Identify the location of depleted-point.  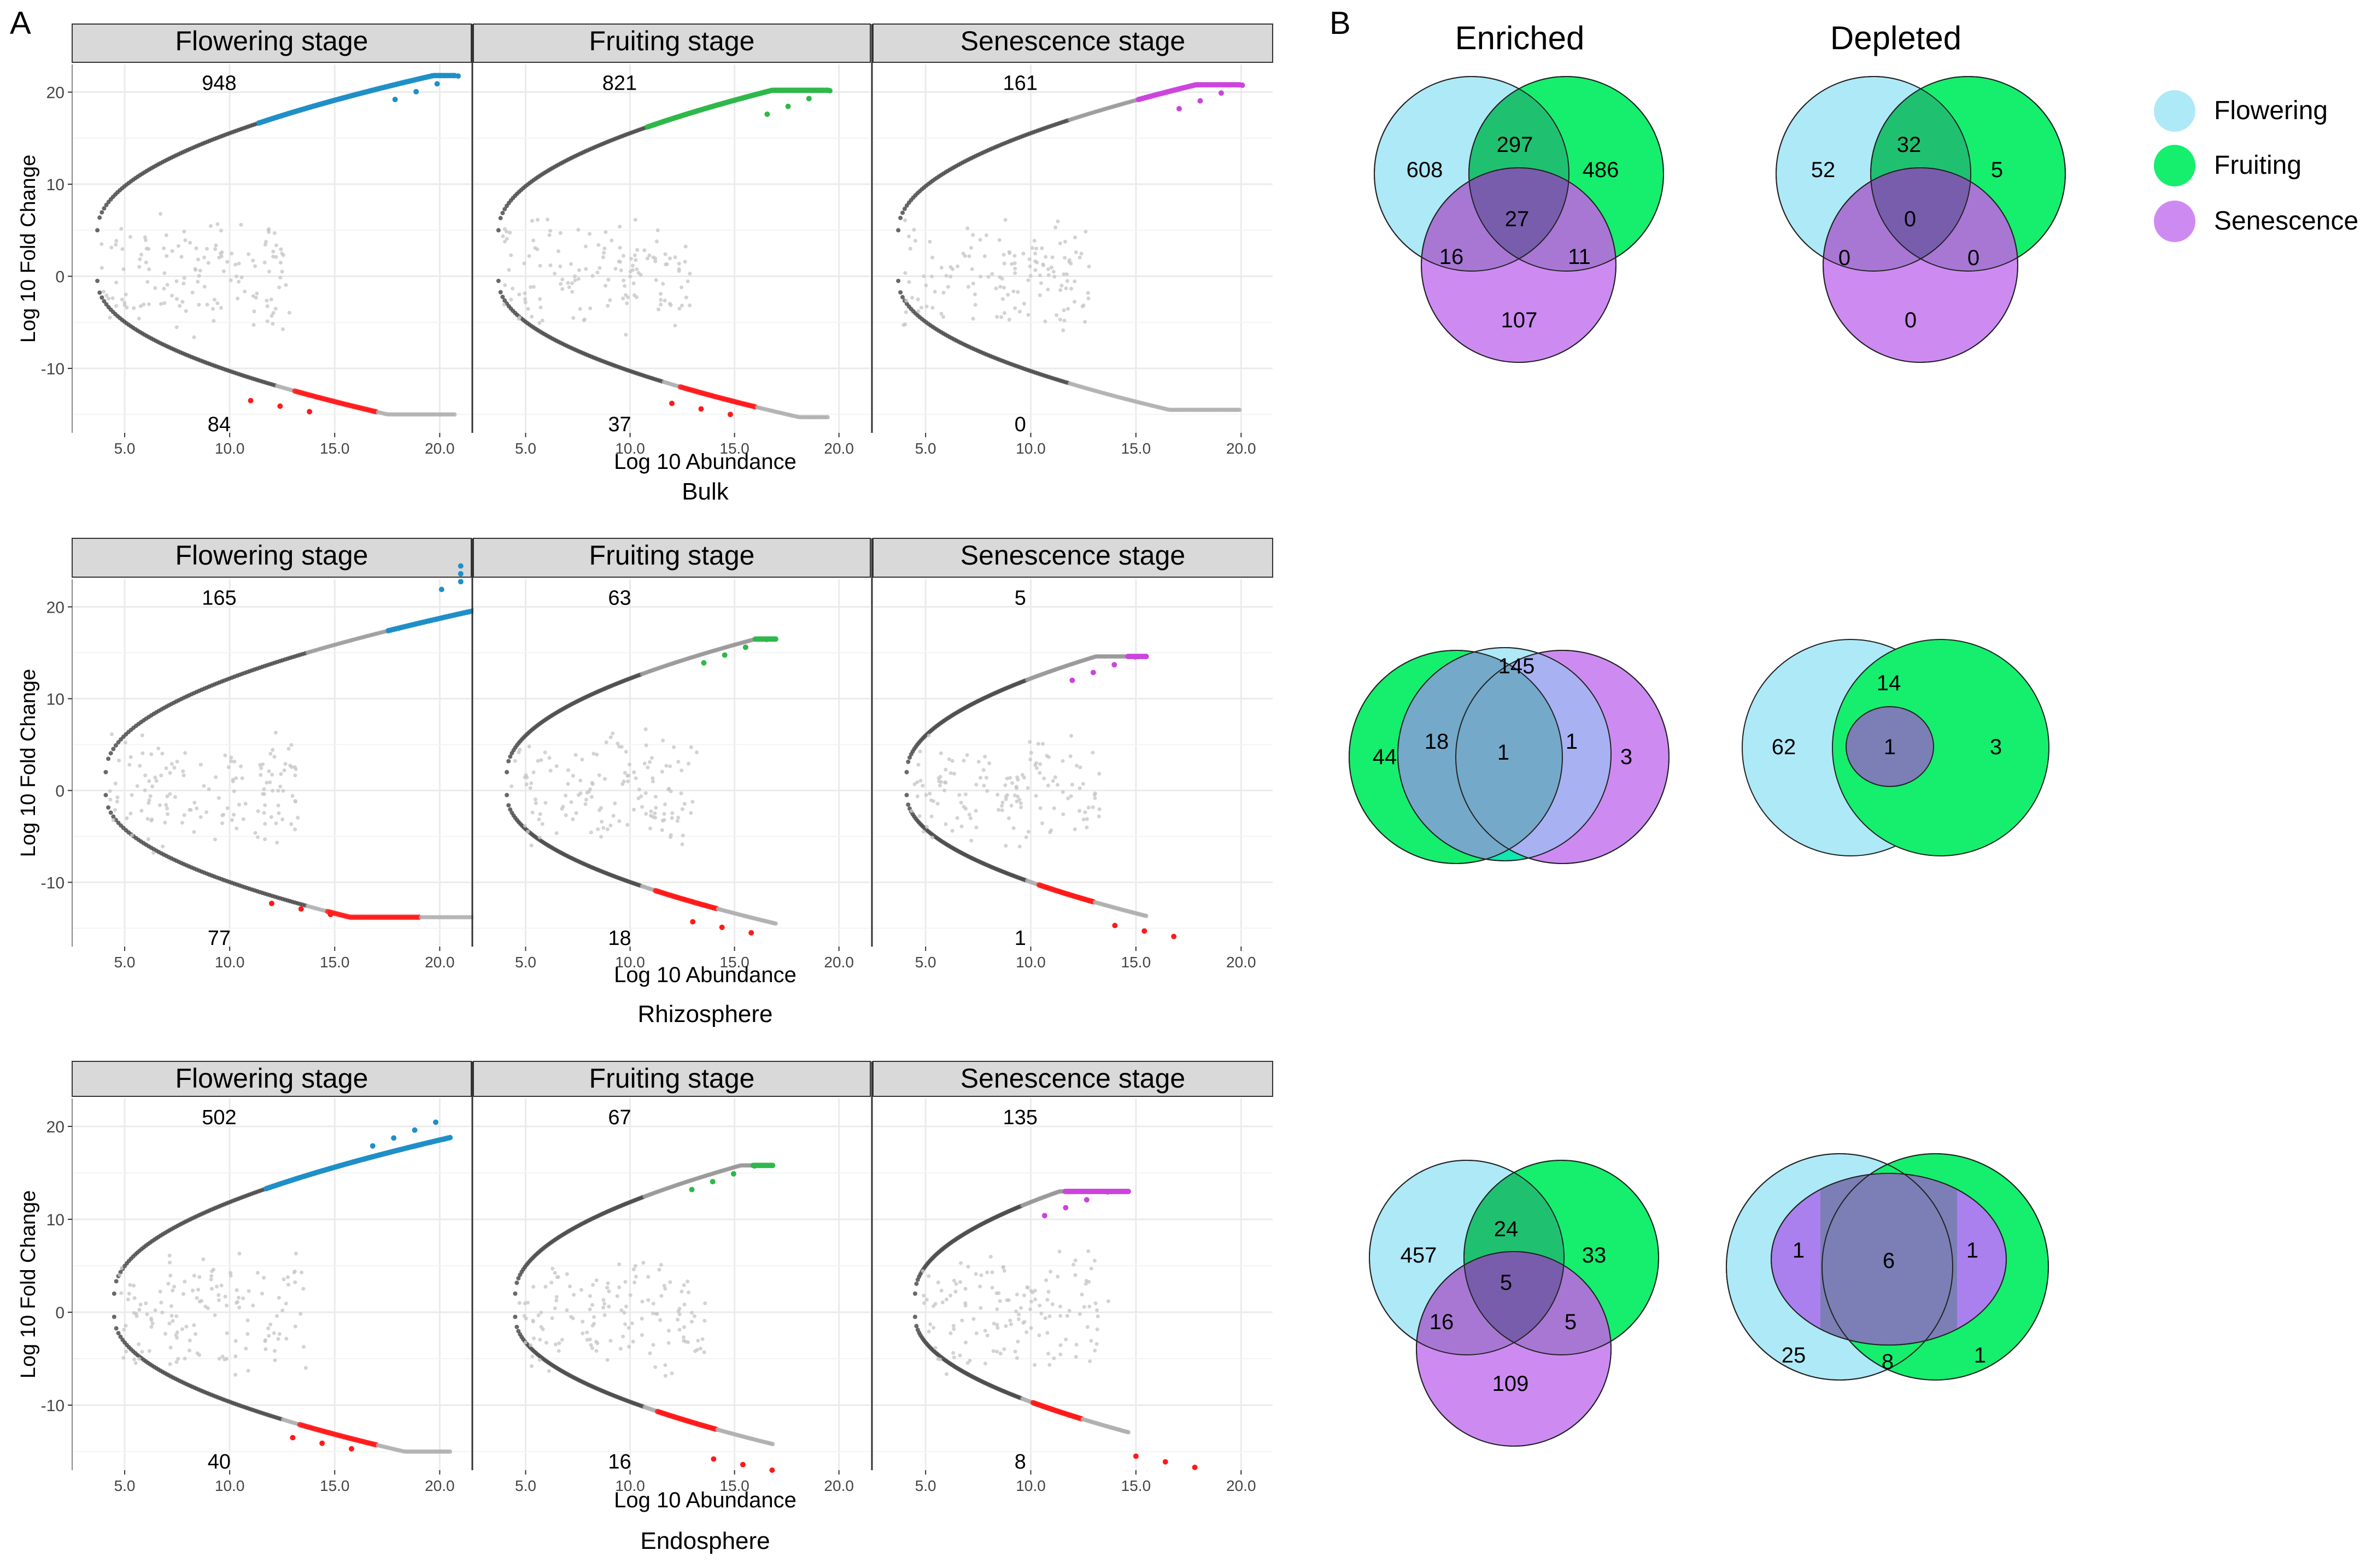
(251, 401).